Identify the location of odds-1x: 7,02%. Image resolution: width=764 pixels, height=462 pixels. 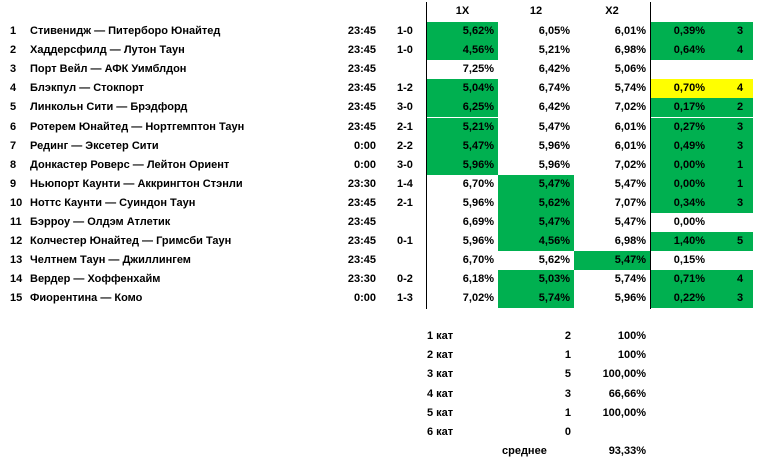
(478, 298).